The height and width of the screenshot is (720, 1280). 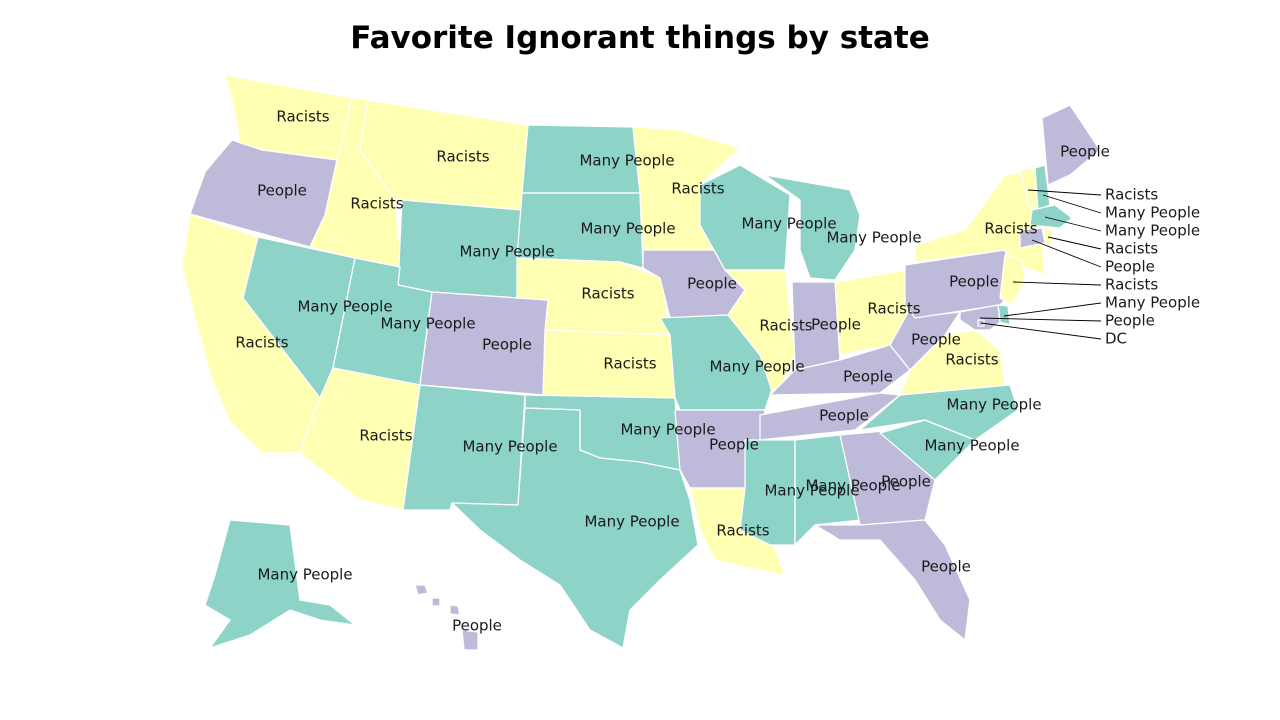 What do you see at coordinates (627, 229) in the screenshot?
I see `state-label-sd: Many People` at bounding box center [627, 229].